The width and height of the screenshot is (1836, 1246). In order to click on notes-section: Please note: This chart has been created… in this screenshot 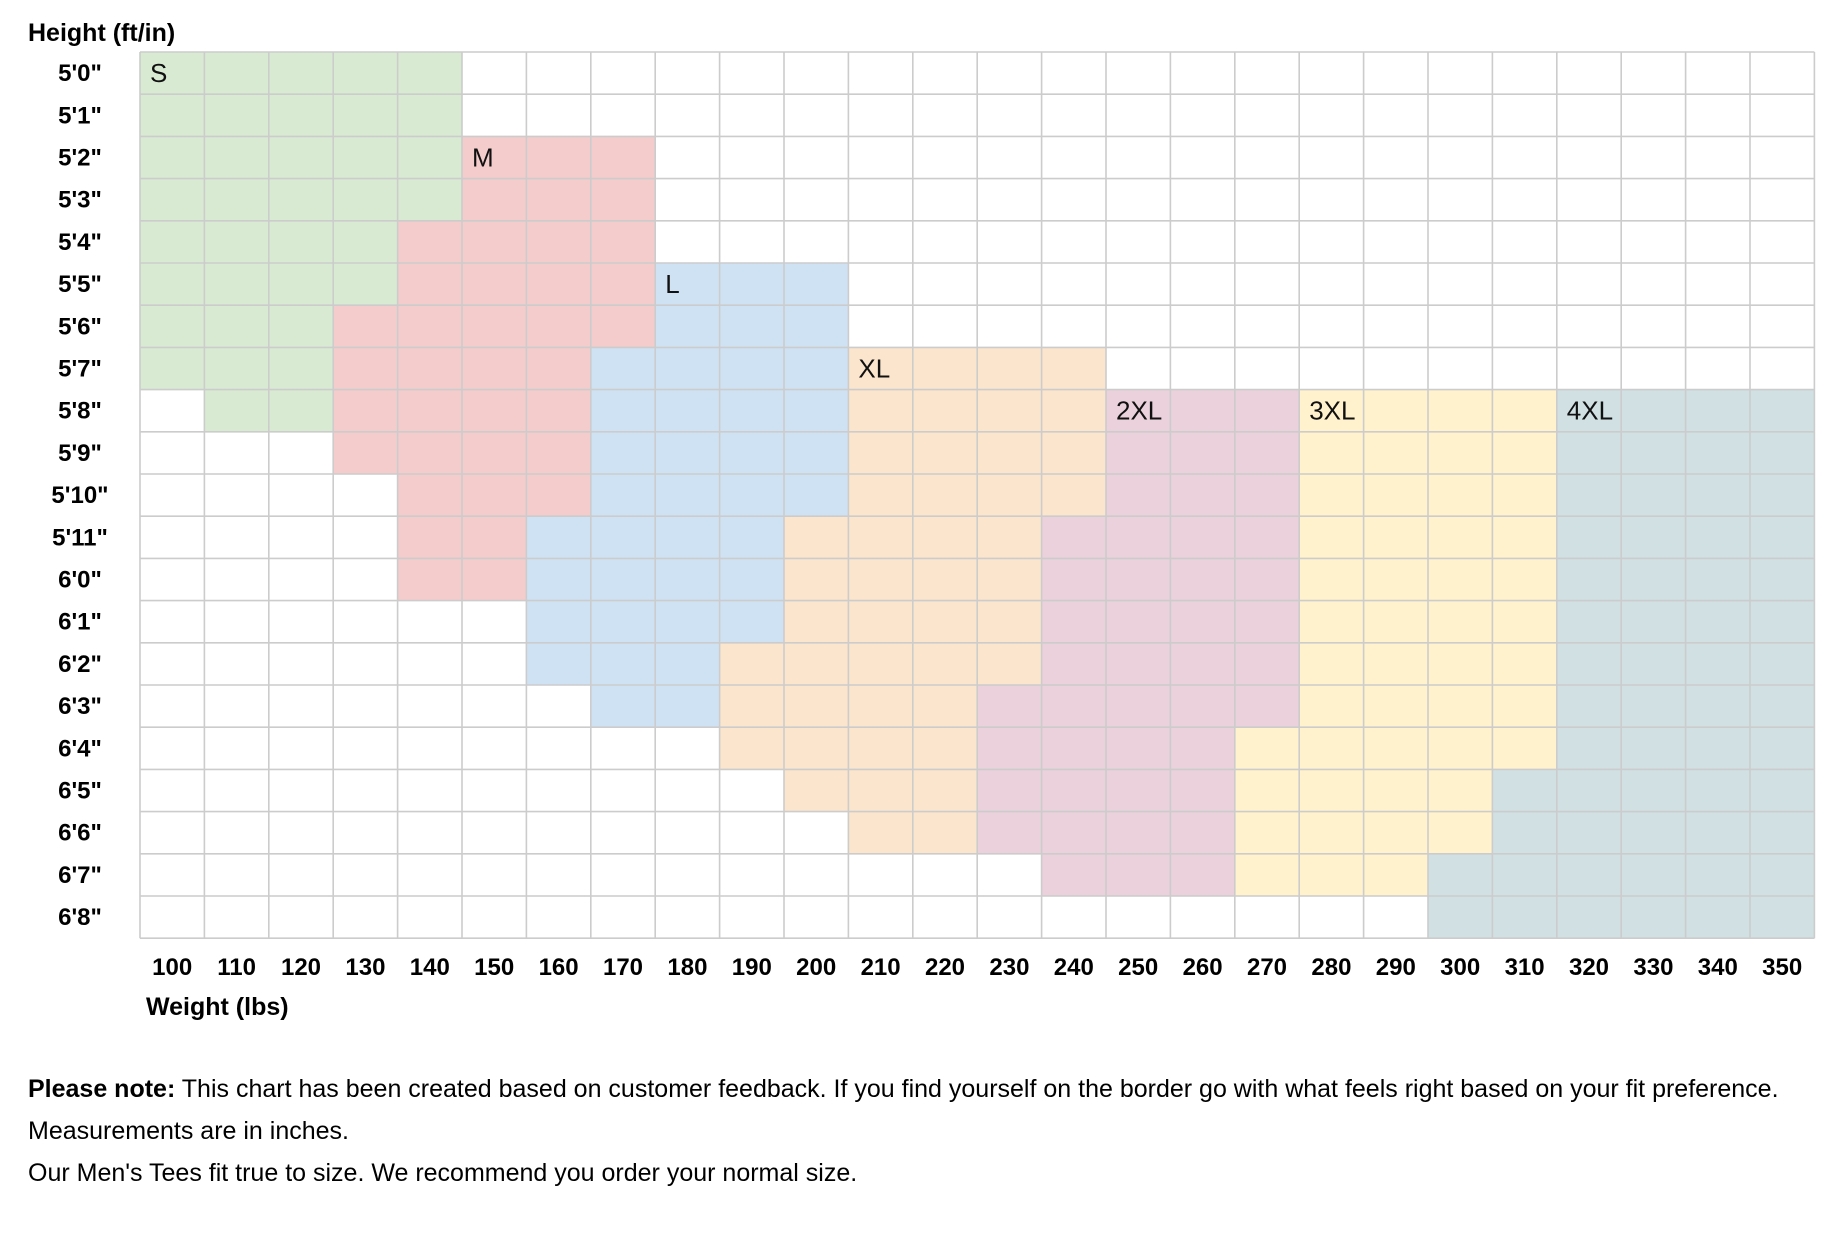, I will do `click(908, 1136)`.